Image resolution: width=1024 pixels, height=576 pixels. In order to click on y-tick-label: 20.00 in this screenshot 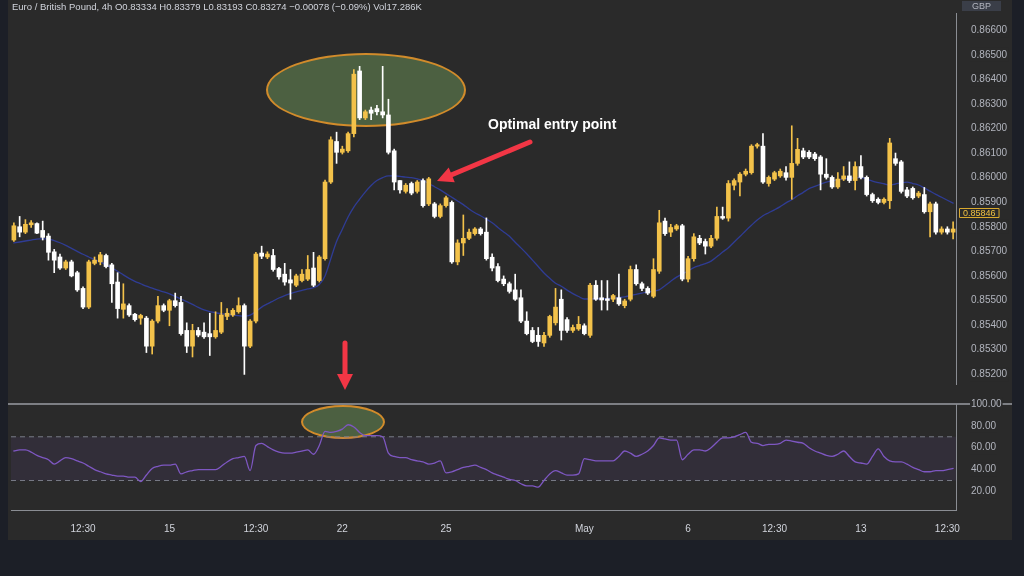, I will do `click(984, 491)`.